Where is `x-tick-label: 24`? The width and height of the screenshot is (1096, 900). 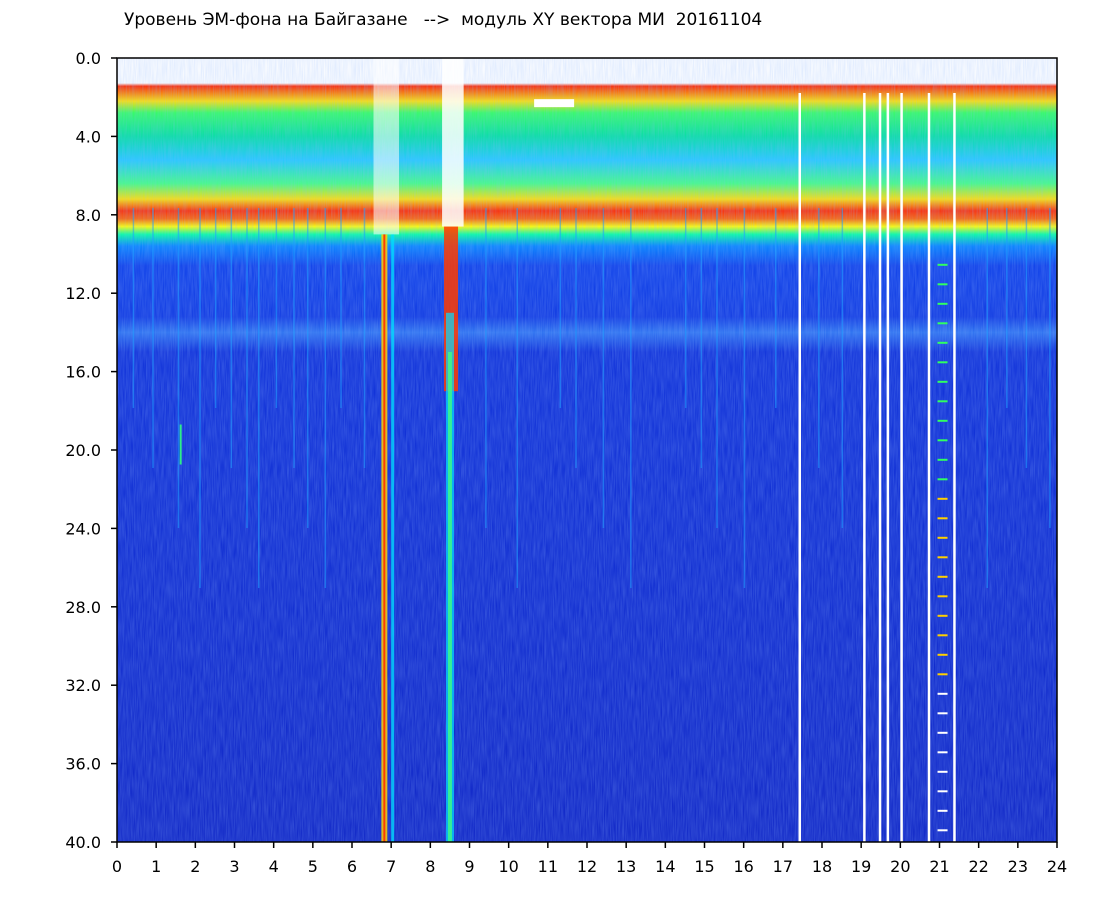
x-tick-label: 24 is located at coordinates (1057, 866).